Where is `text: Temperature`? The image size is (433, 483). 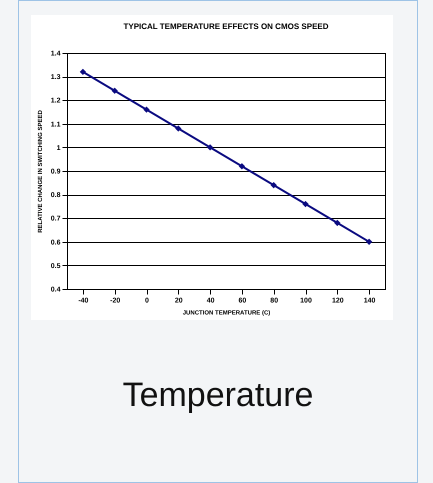
text: Temperature is located at coordinates (218, 395).